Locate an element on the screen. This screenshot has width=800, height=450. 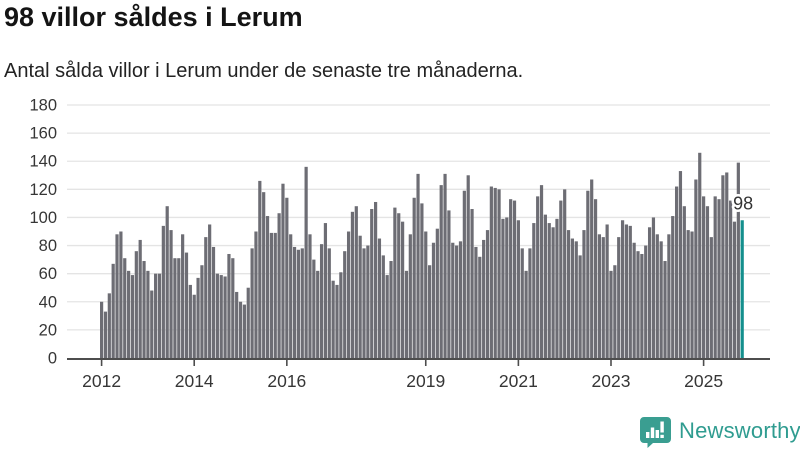
last-value-annotation: 98 is located at coordinates (743, 203).